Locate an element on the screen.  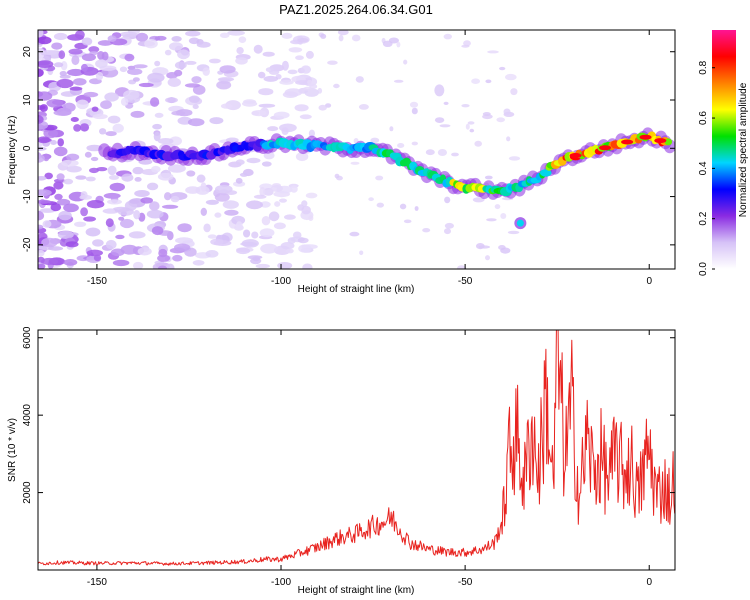
snr-y-axis-label: SNR (10 * v/v) is located at coordinates (12, 450).